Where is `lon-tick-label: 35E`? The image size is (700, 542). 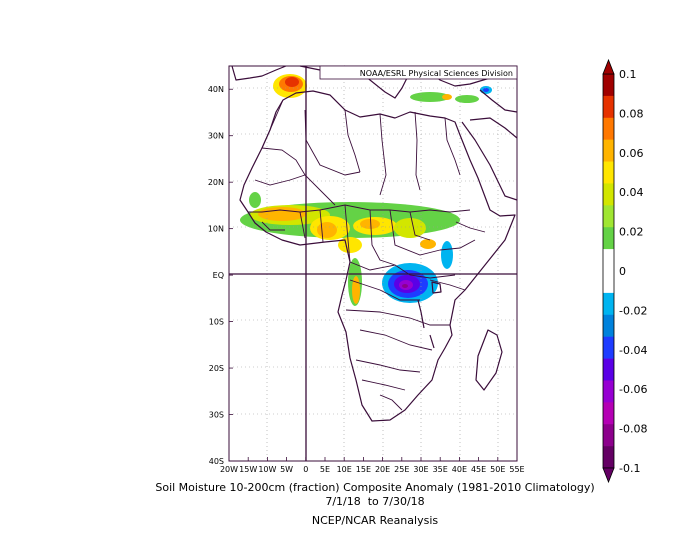
lon-tick-label: 35E is located at coordinates (440, 469).